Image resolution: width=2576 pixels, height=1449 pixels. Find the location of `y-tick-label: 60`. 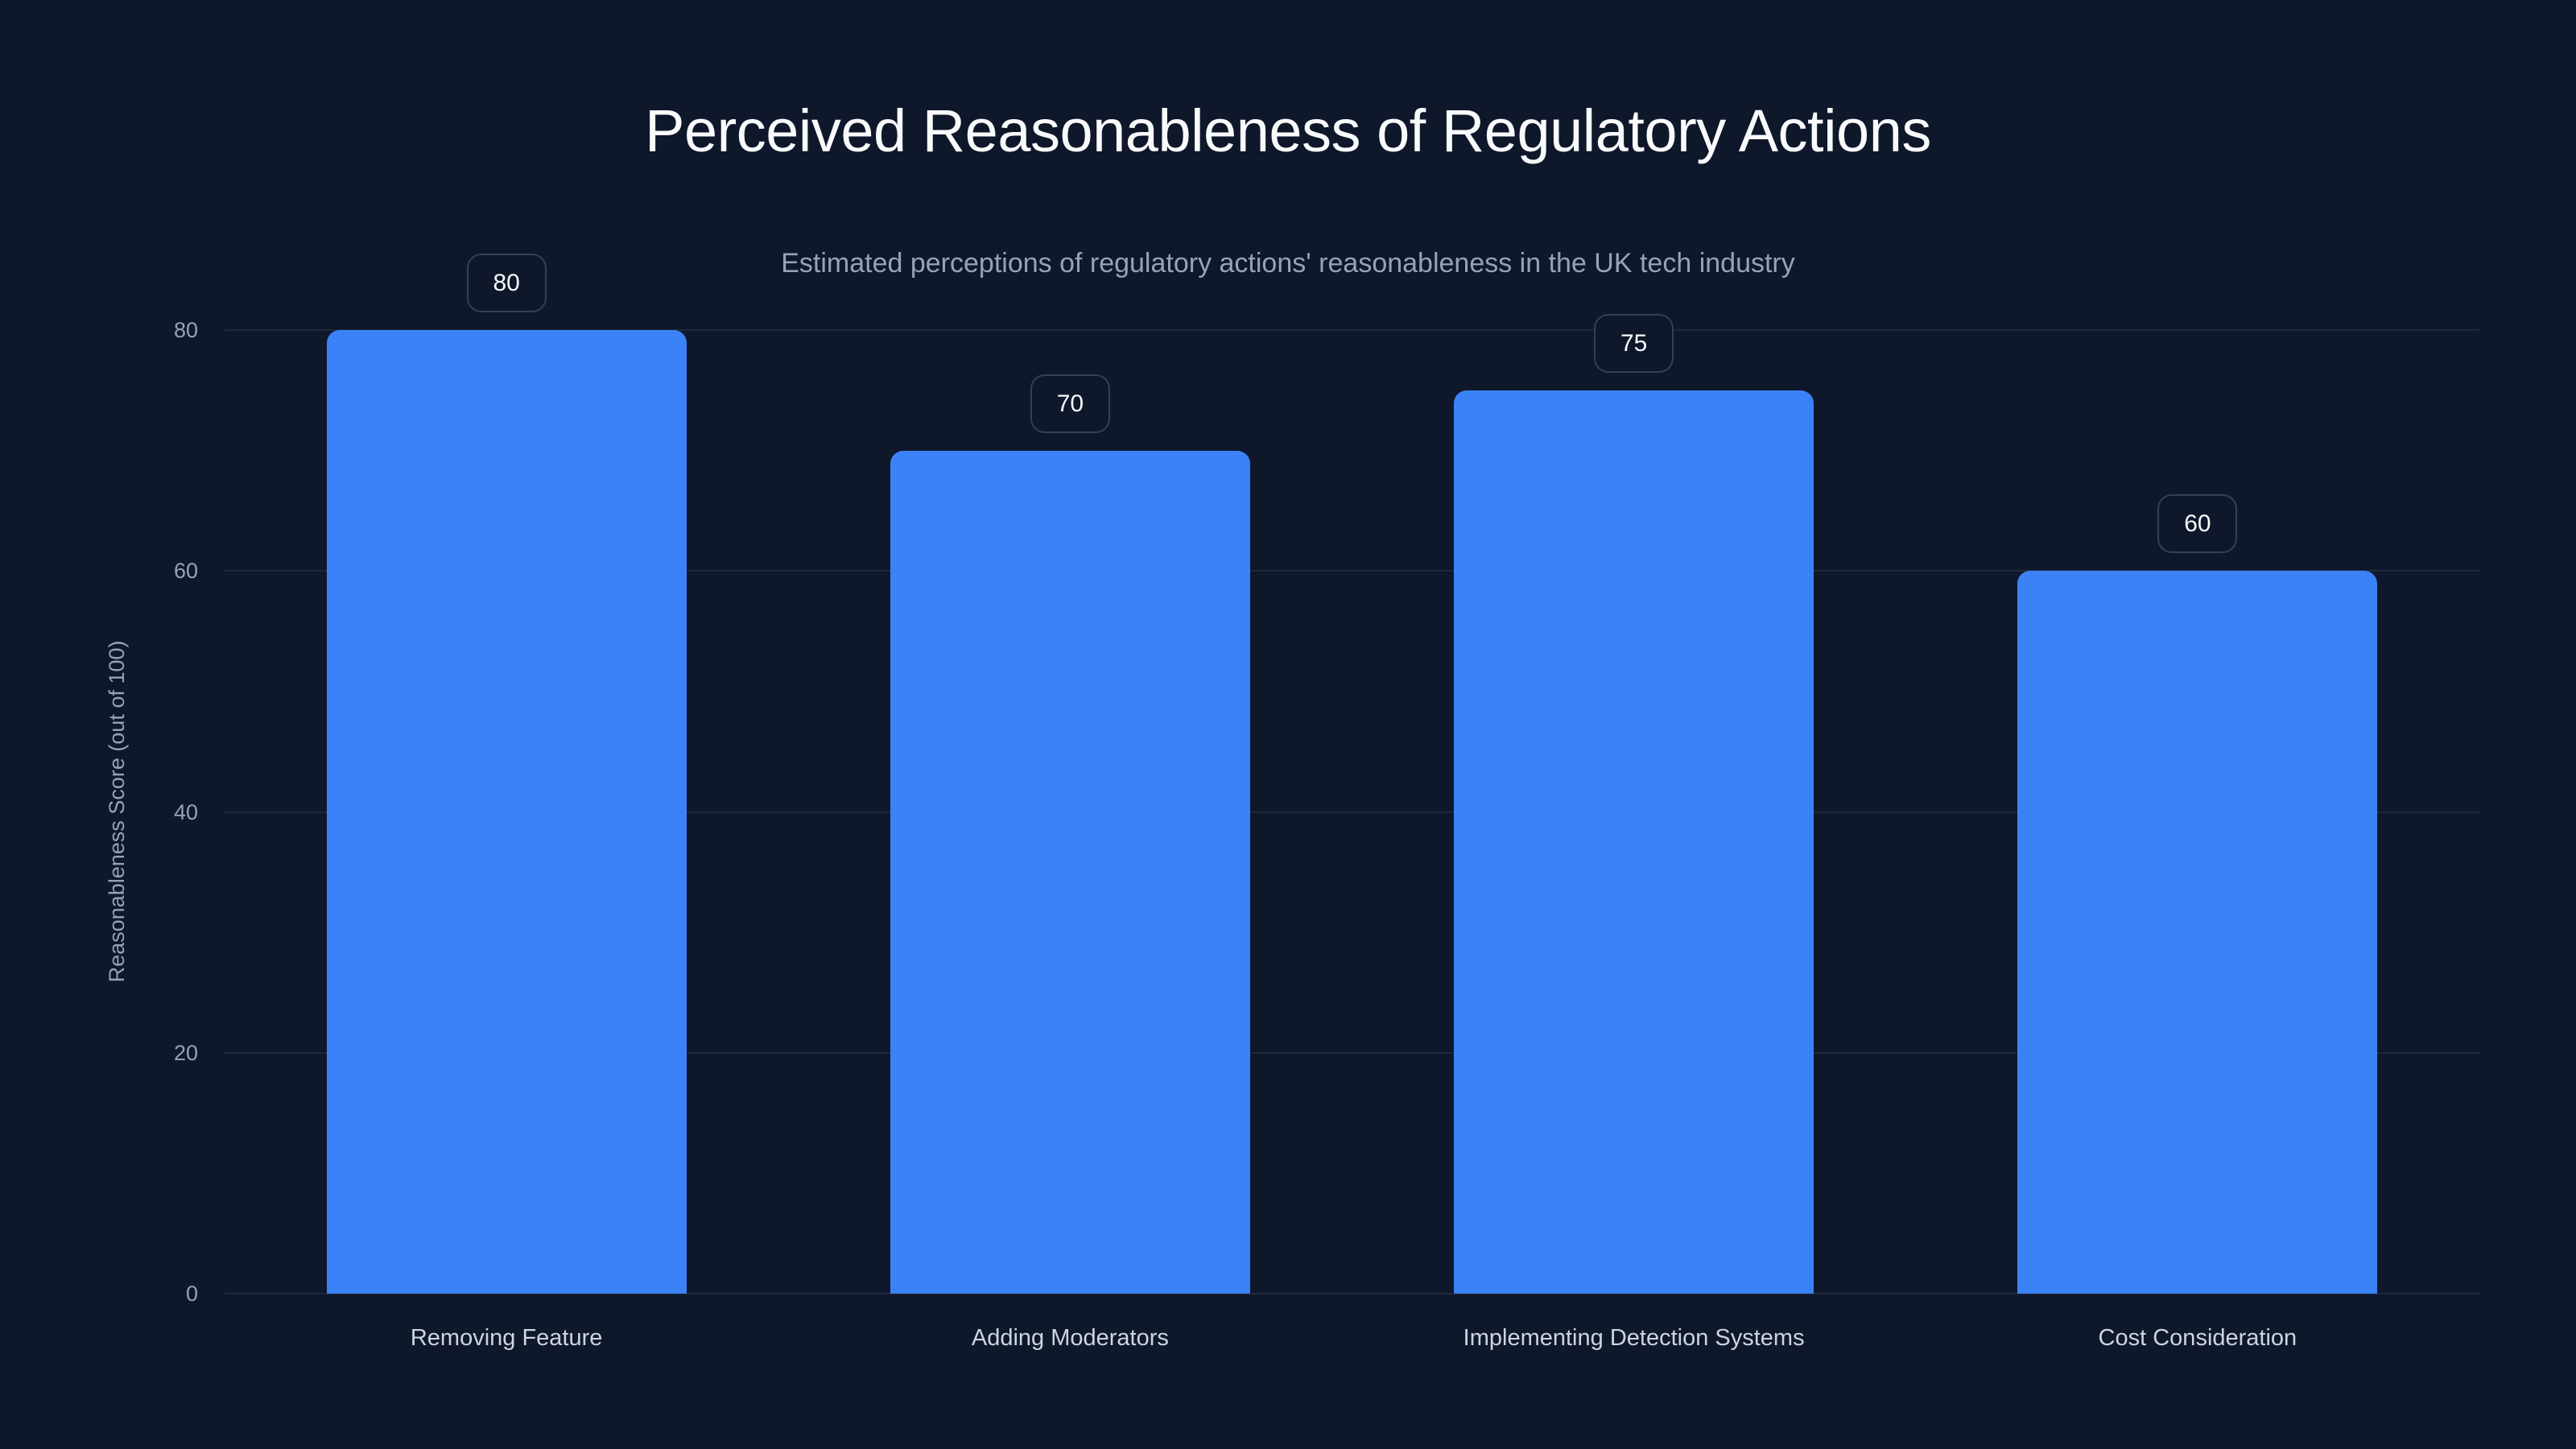

y-tick-label: 60 is located at coordinates (185, 571).